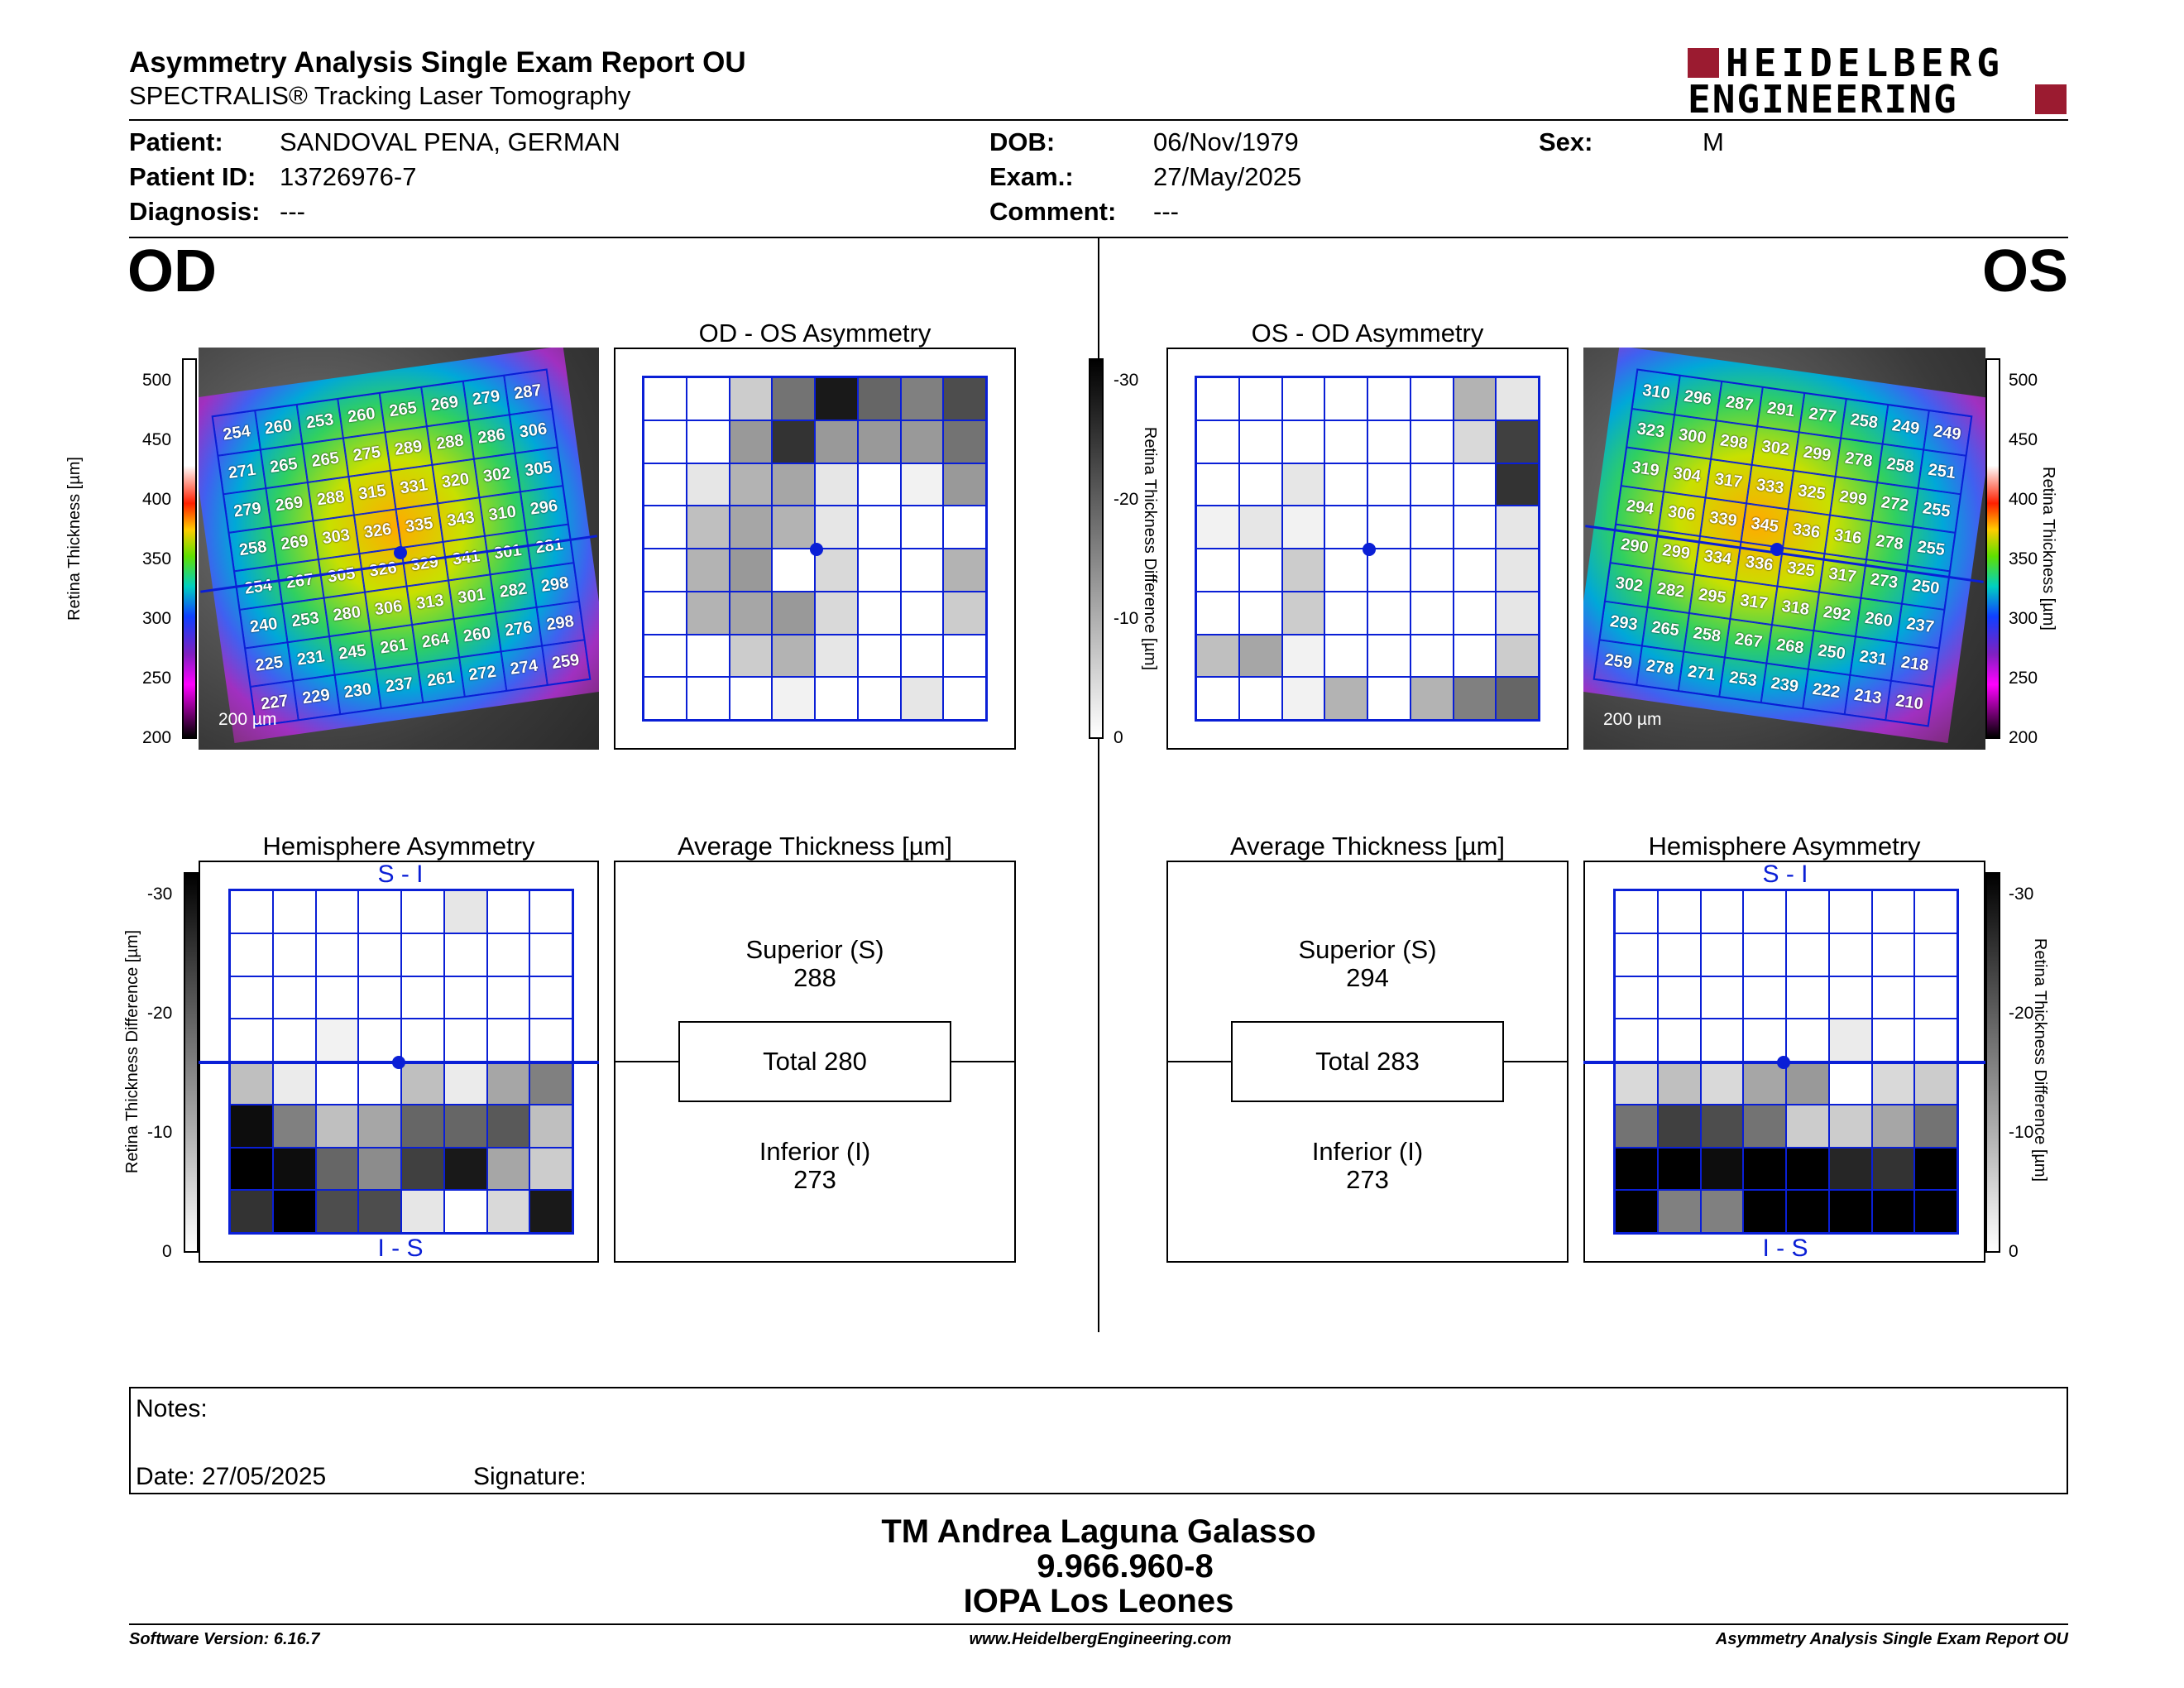 This screenshot has width=2184, height=1688. What do you see at coordinates (450, 443) in the screenshot?
I see `od-thickness-cell: 288` at bounding box center [450, 443].